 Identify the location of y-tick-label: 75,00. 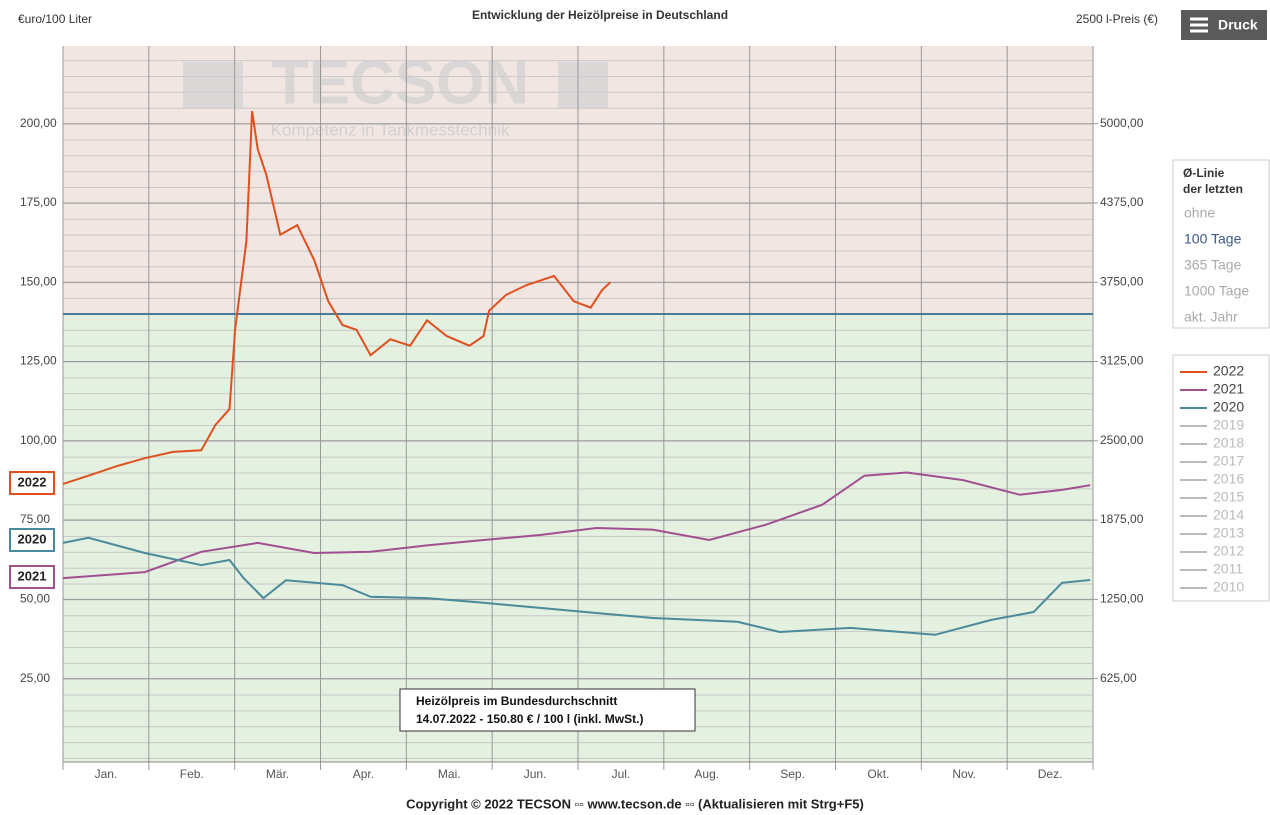
(35, 519).